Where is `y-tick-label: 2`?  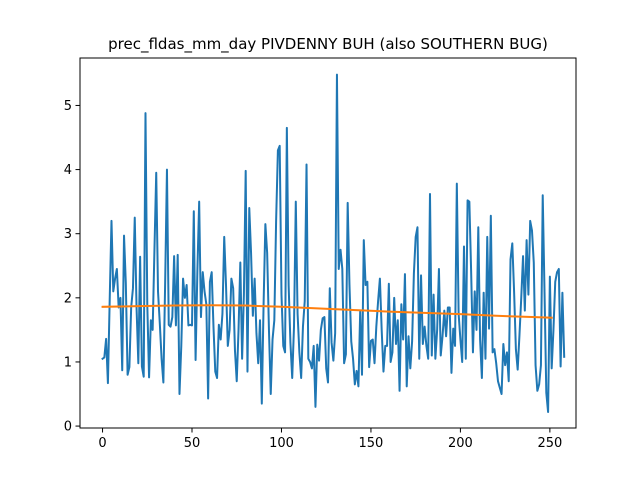 y-tick-label: 2 is located at coordinates (68, 298).